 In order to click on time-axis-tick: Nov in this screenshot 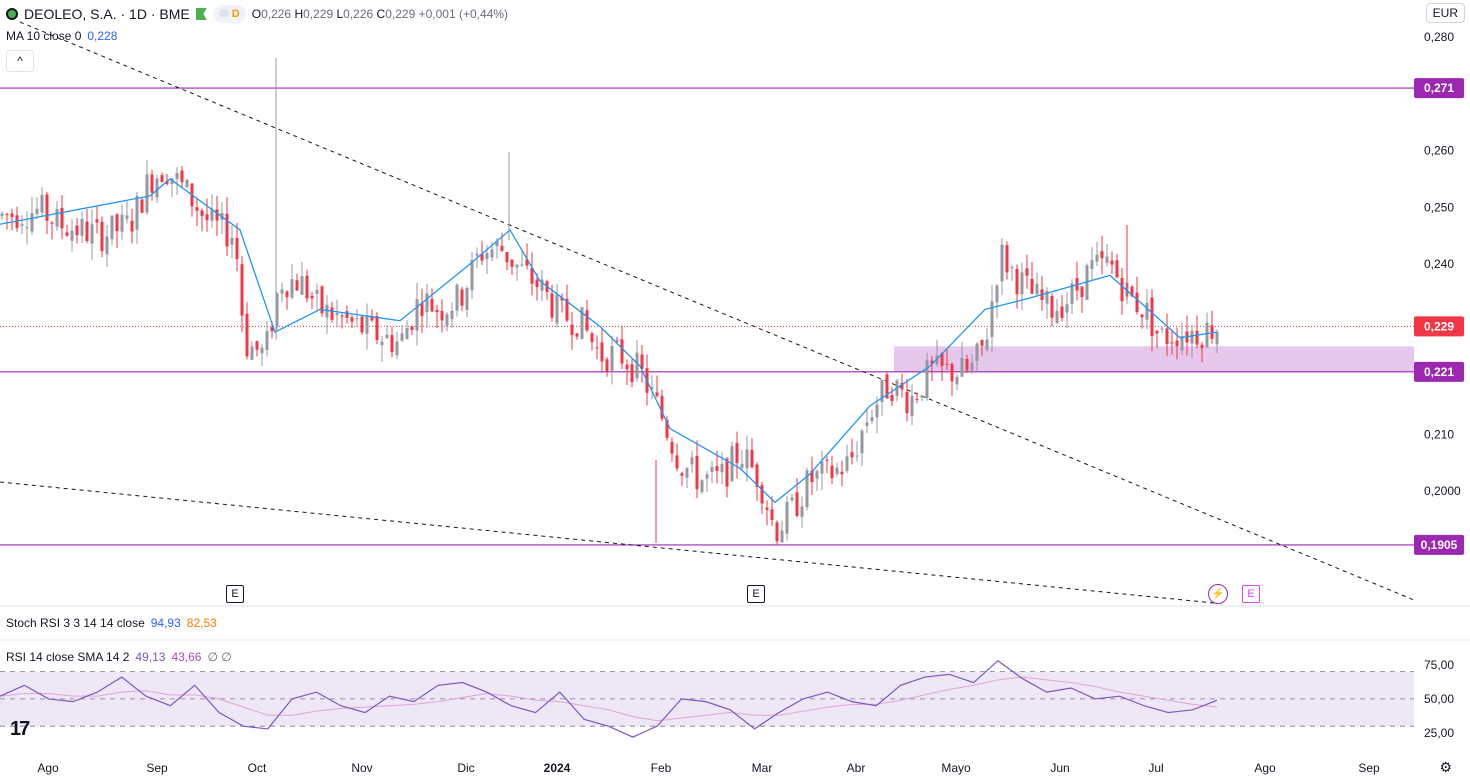, I will do `click(361, 768)`.